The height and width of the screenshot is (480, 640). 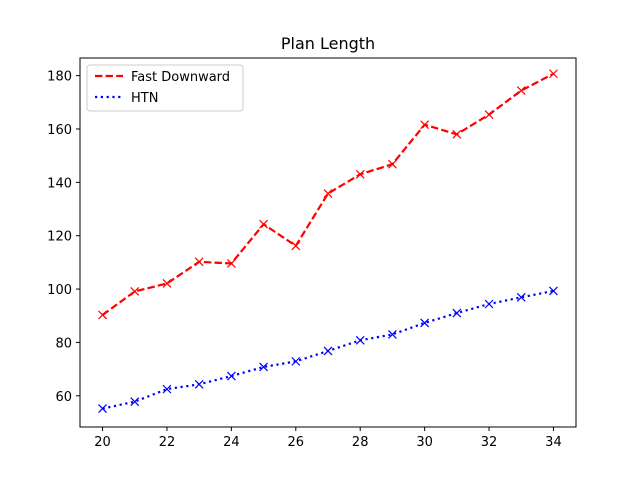 What do you see at coordinates (231, 442) in the screenshot?
I see `x-tick-label: 24` at bounding box center [231, 442].